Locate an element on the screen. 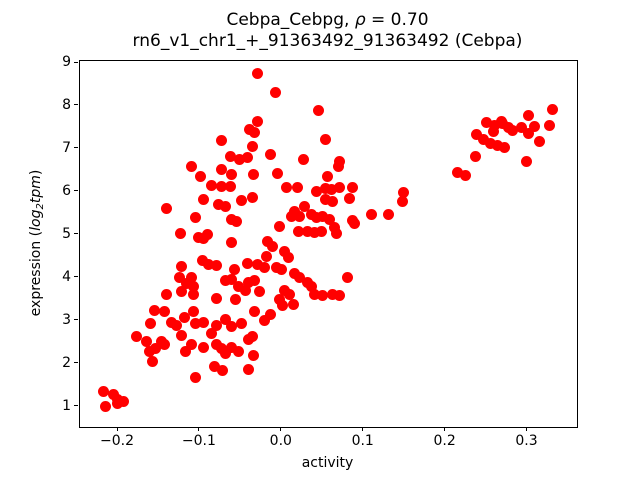  y-axis-label-prefix: expression ( is located at coordinates (36, 273).